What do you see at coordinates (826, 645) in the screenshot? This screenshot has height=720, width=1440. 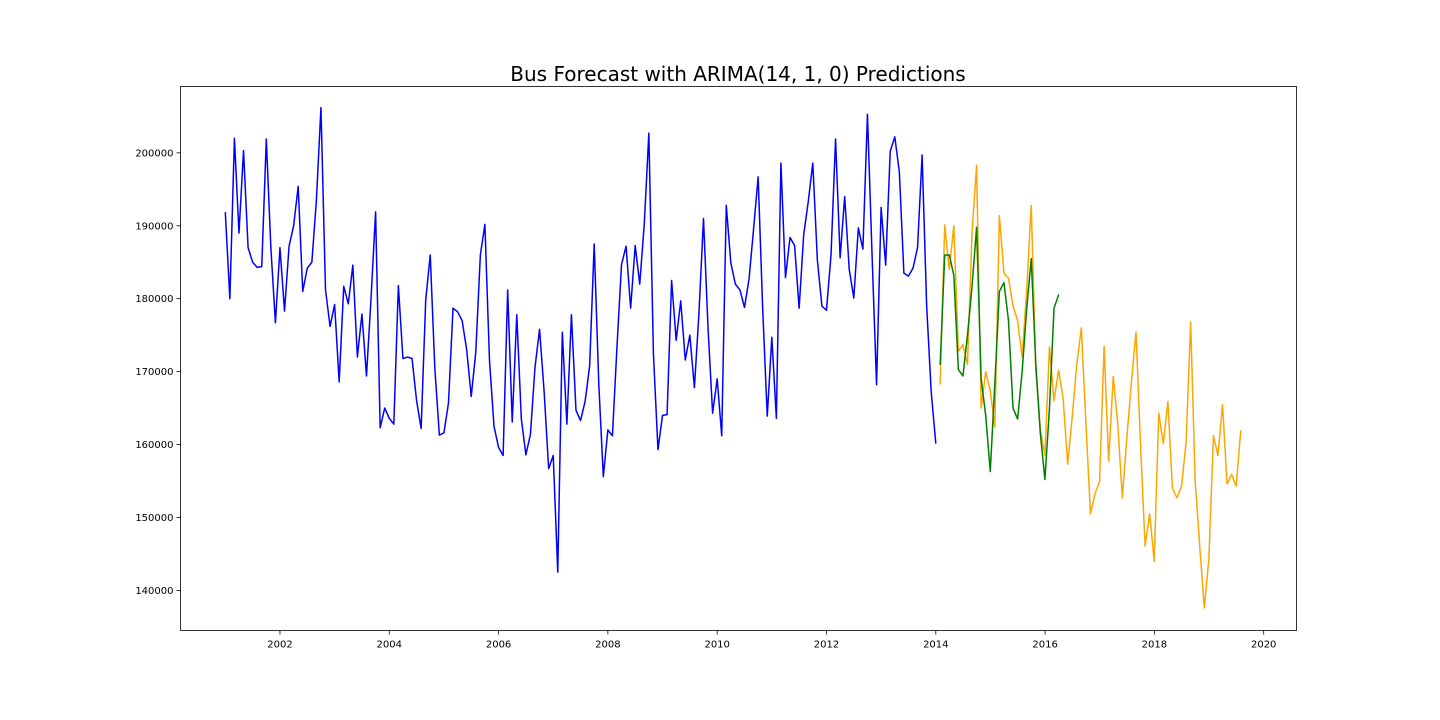 I see `x-tick-label: 2012` at bounding box center [826, 645].